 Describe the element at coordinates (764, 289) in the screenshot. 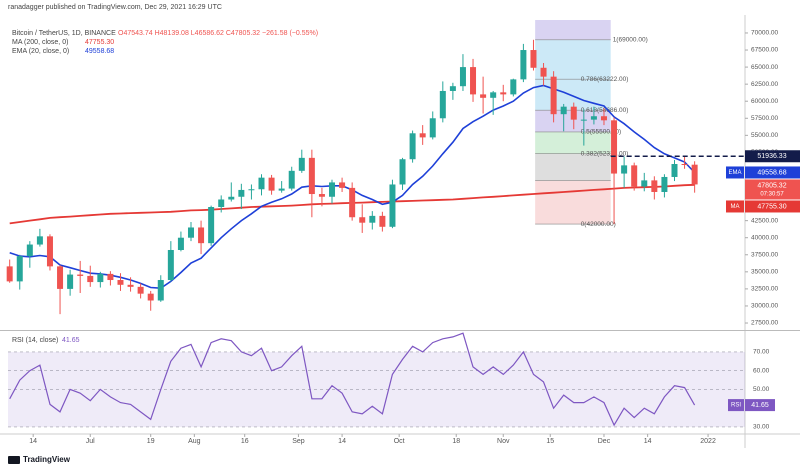

I see `y-tick-label: 32500.00` at that location.